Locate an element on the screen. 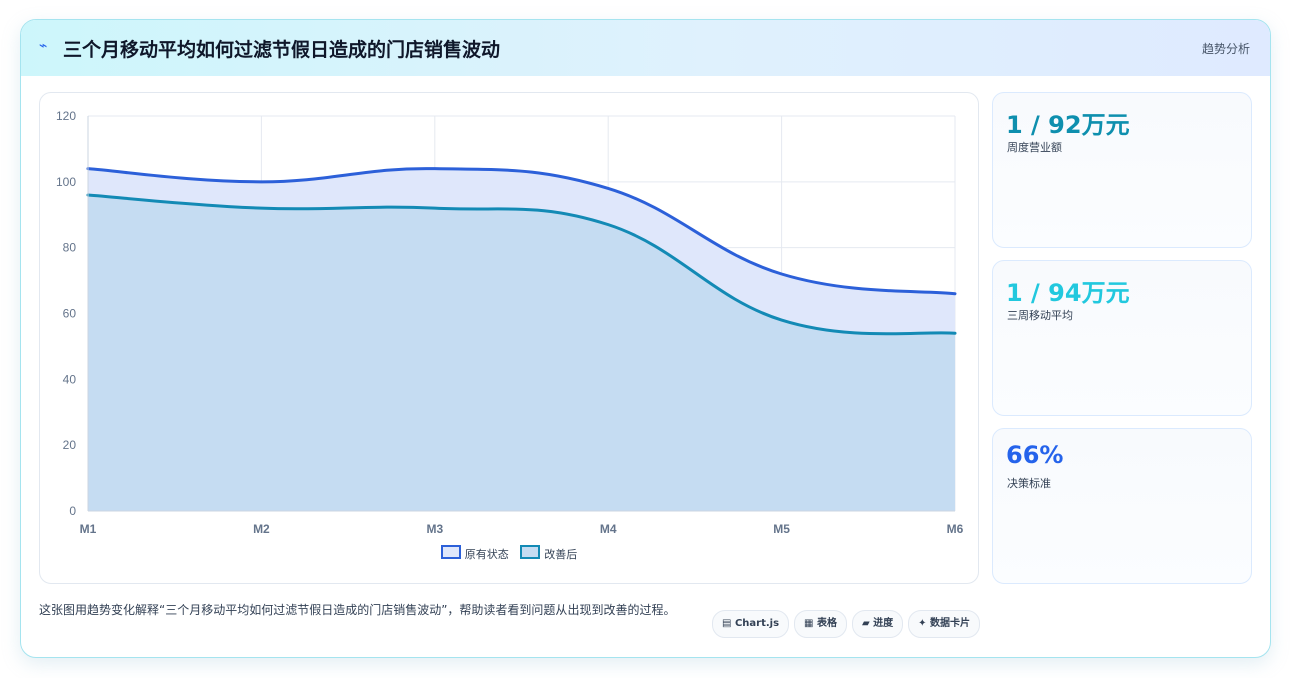  x-tick-label: M5 is located at coordinates (781, 529).